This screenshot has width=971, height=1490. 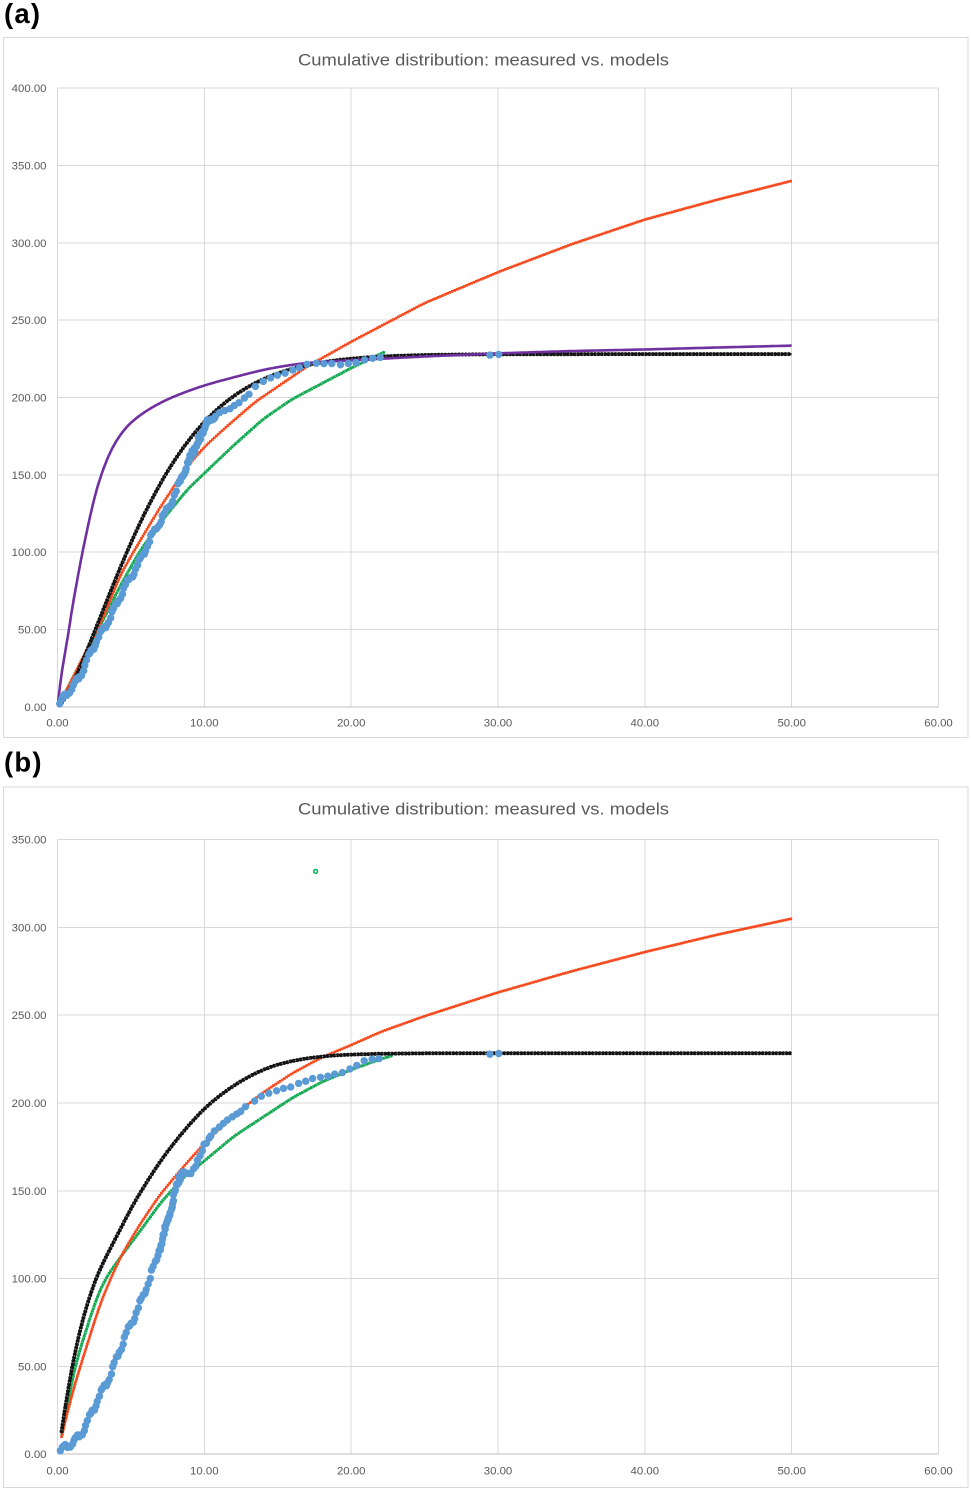 I want to click on svg-text: 400.00, so click(x=29, y=89).